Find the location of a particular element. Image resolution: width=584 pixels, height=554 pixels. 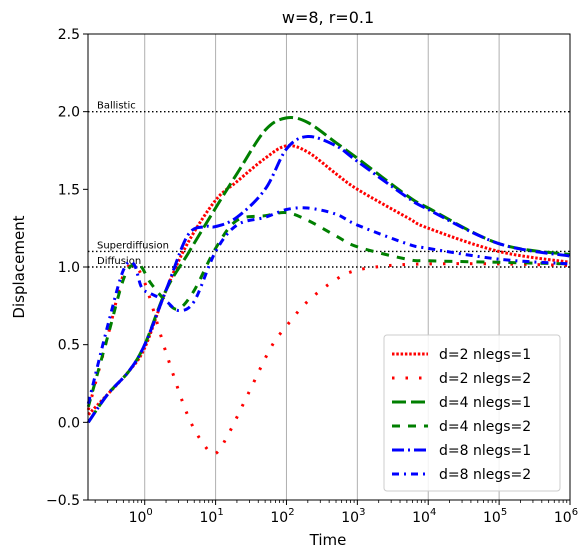

x-tick-label: 10⁴ is located at coordinates (424, 516).